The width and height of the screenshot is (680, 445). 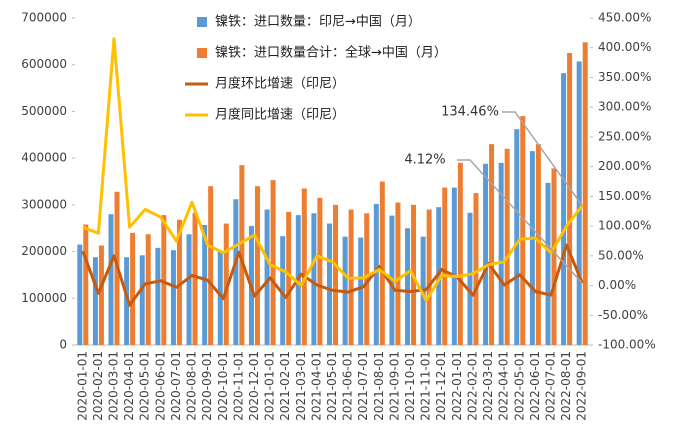 What do you see at coordinates (624, 166) in the screenshot?
I see `y2-tick-label: 200.00%` at bounding box center [624, 166].